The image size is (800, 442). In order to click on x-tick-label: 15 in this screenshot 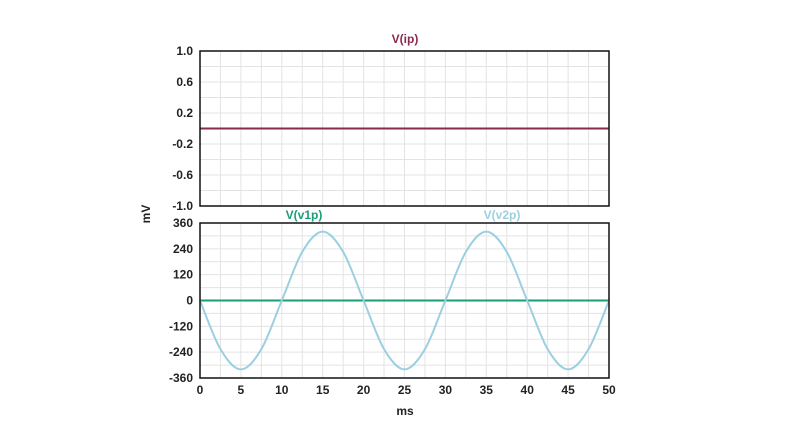, I will do `click(323, 390)`.